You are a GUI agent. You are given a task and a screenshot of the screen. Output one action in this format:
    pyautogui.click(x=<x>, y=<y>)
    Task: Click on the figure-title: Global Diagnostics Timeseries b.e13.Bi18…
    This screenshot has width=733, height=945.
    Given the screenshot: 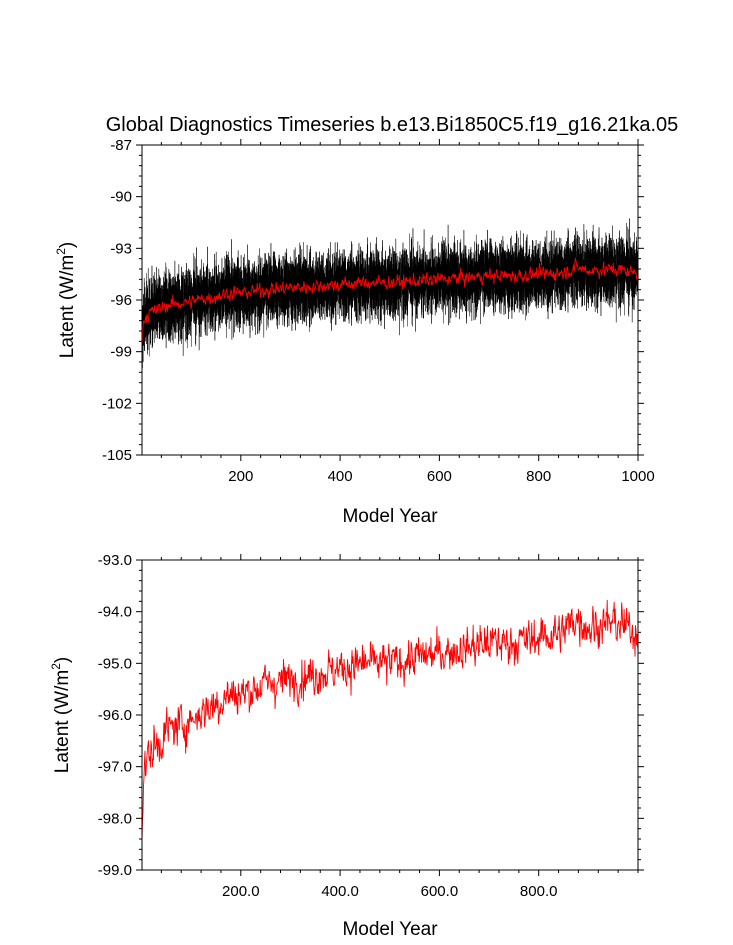 What is the action you would take?
    pyautogui.click(x=392, y=125)
    